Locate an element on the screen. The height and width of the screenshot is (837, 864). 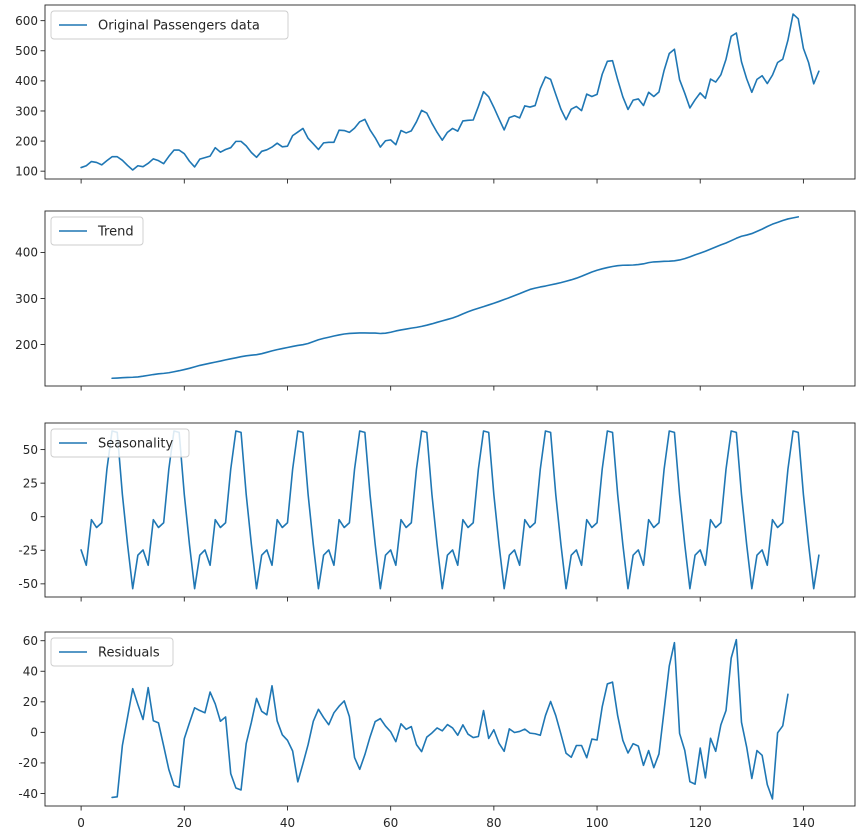
legend-label: Seasonality is located at coordinates (135, 444).